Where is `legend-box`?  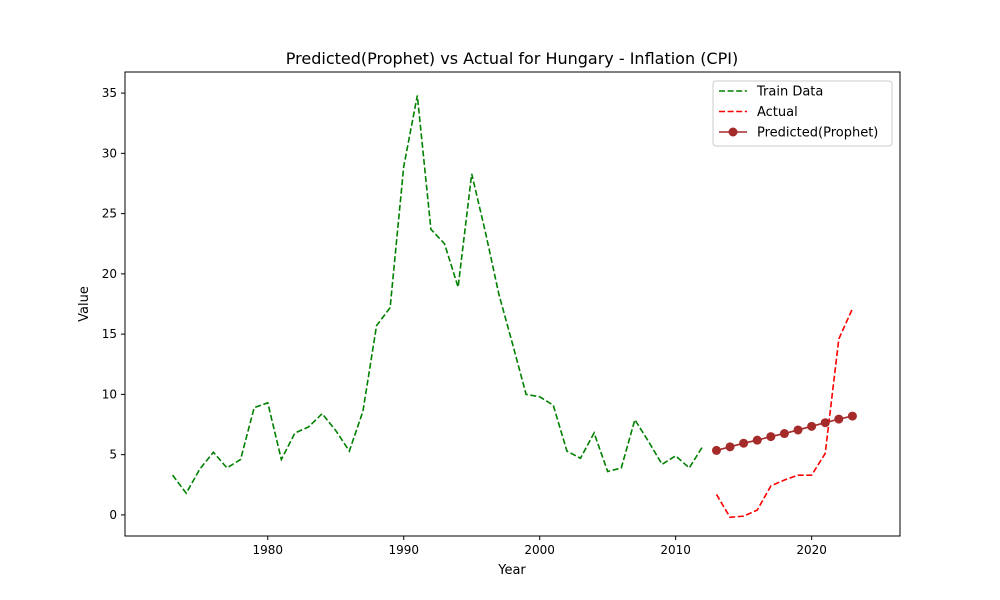 legend-box is located at coordinates (802, 113).